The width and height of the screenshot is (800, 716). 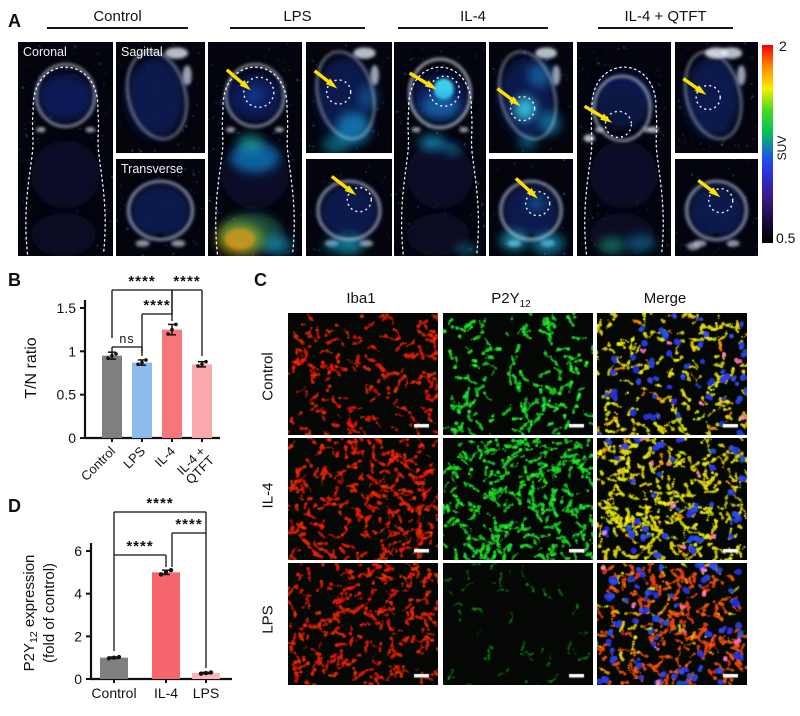 What do you see at coordinates (72, 351) in the screenshot?
I see `y-tick-label: 1` at bounding box center [72, 351].